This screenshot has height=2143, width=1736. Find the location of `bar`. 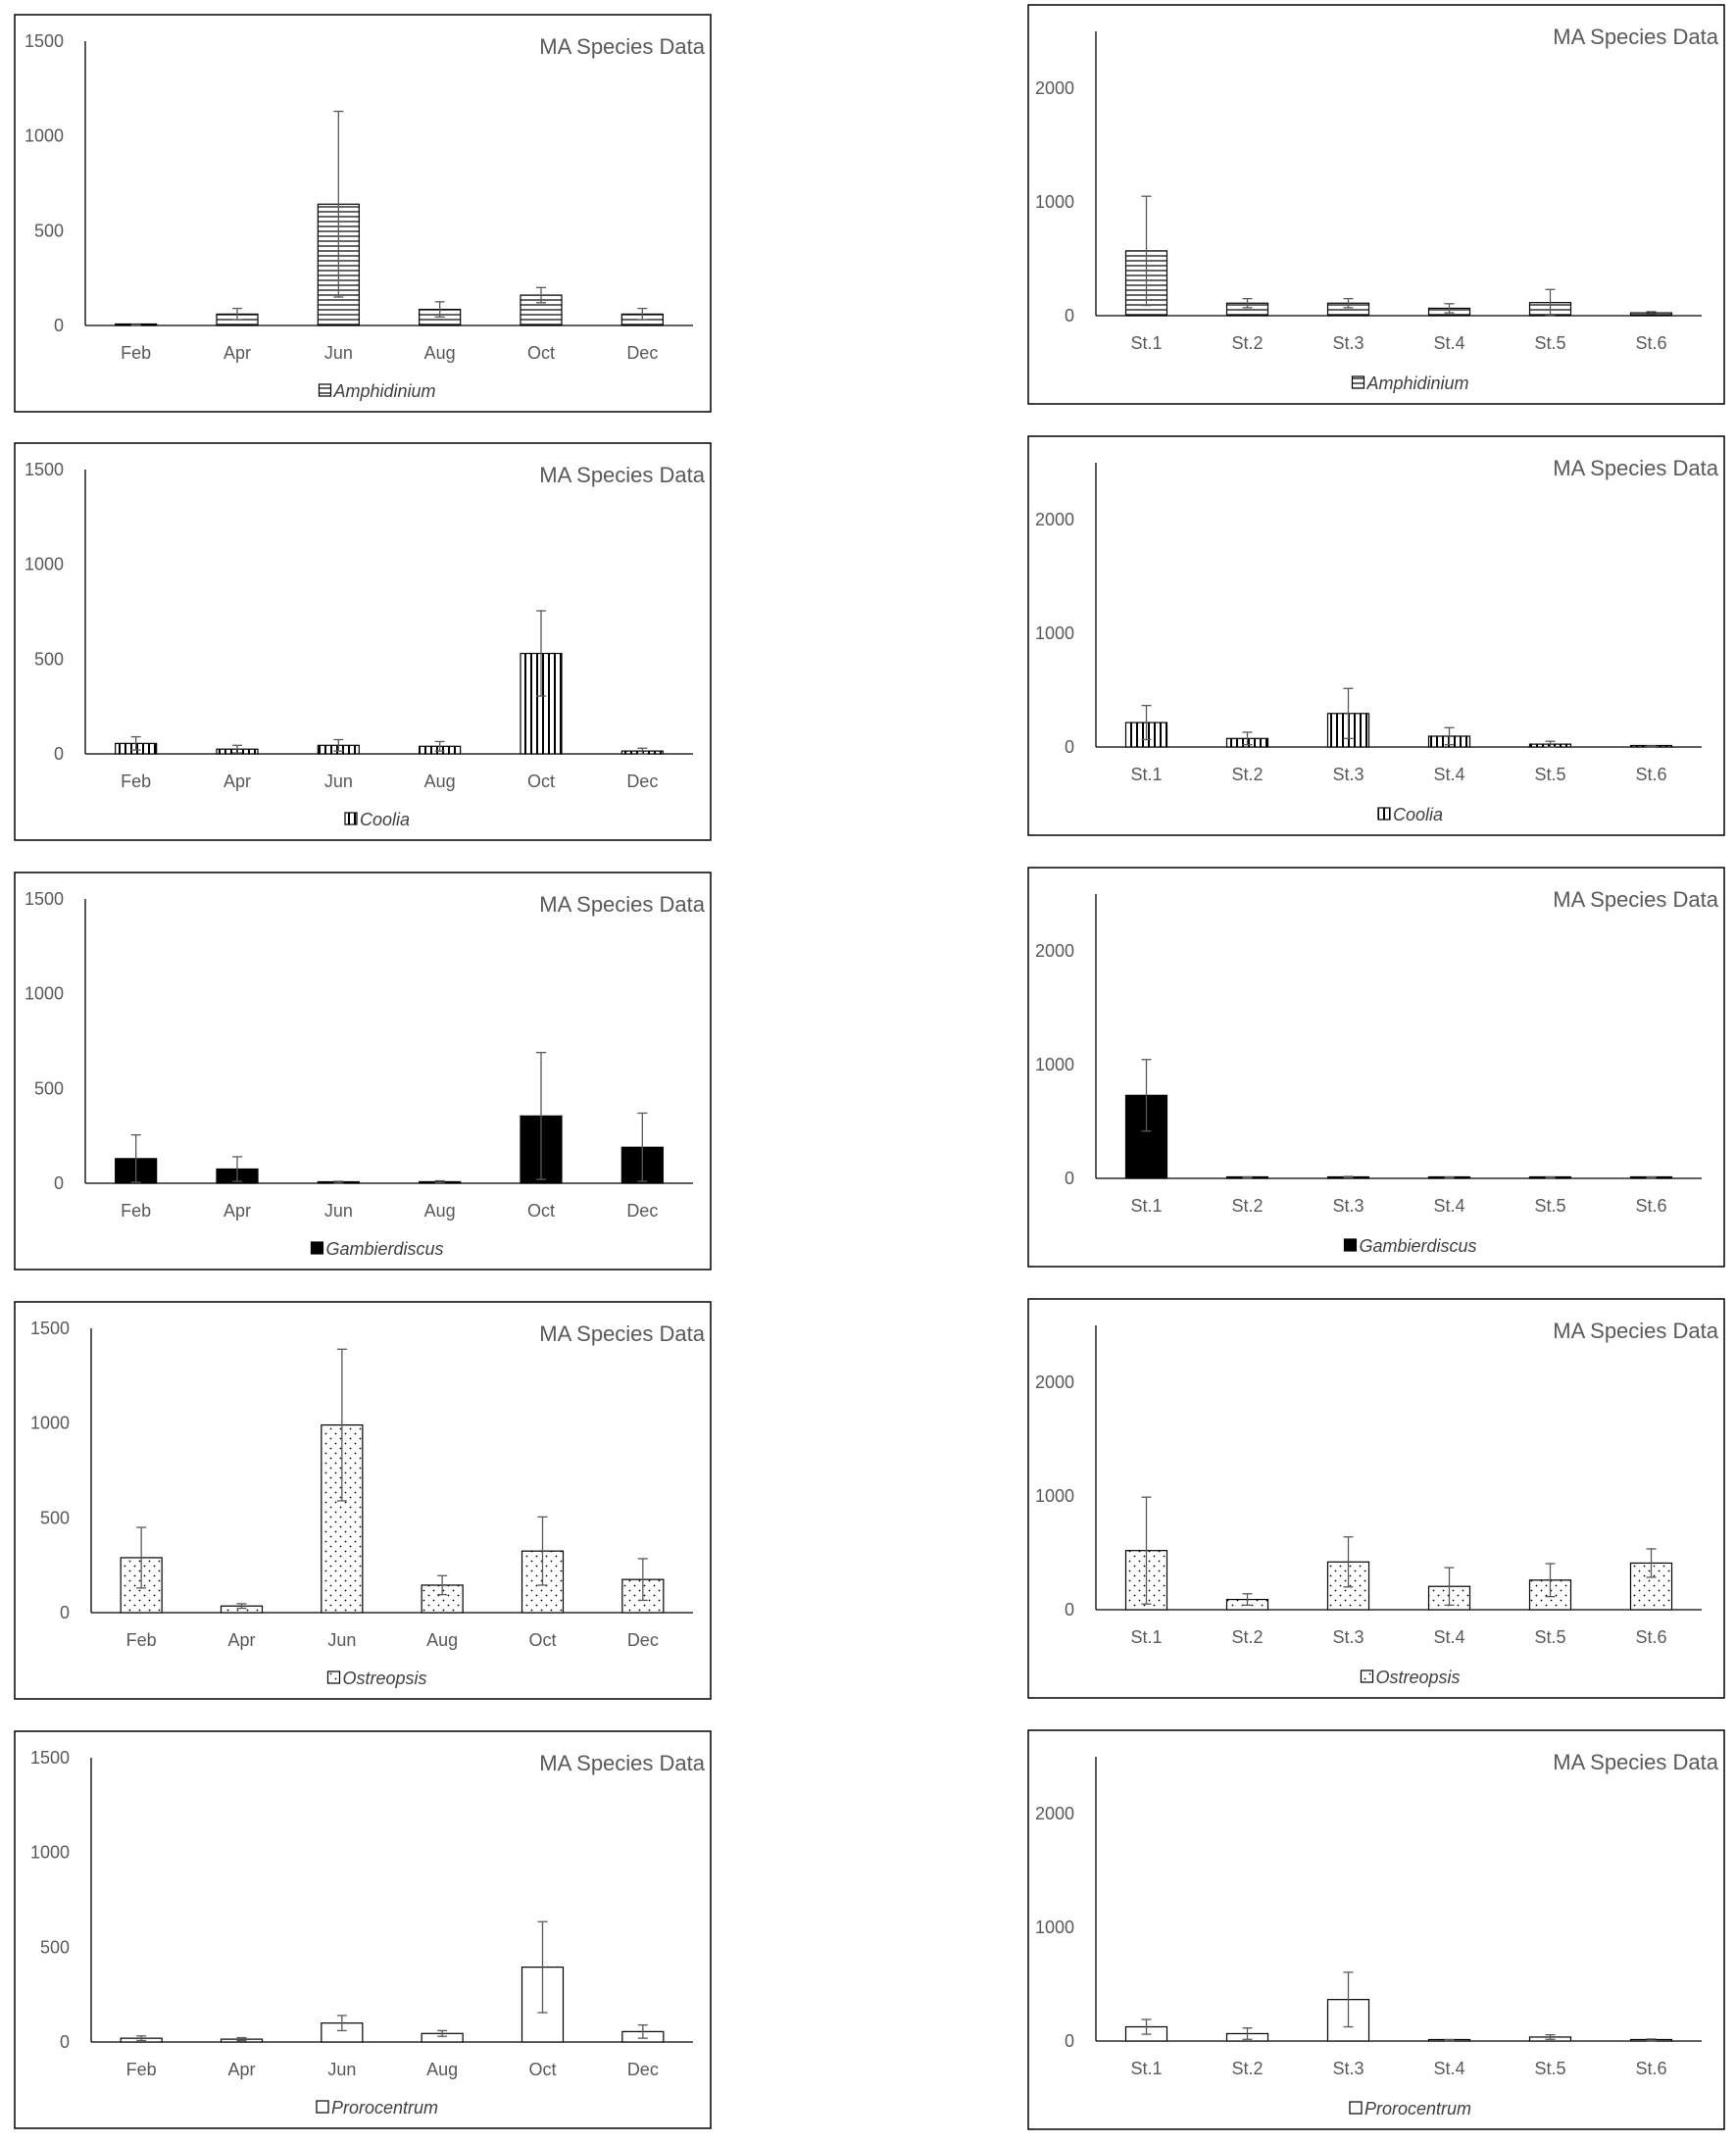

bar is located at coordinates (541, 310).